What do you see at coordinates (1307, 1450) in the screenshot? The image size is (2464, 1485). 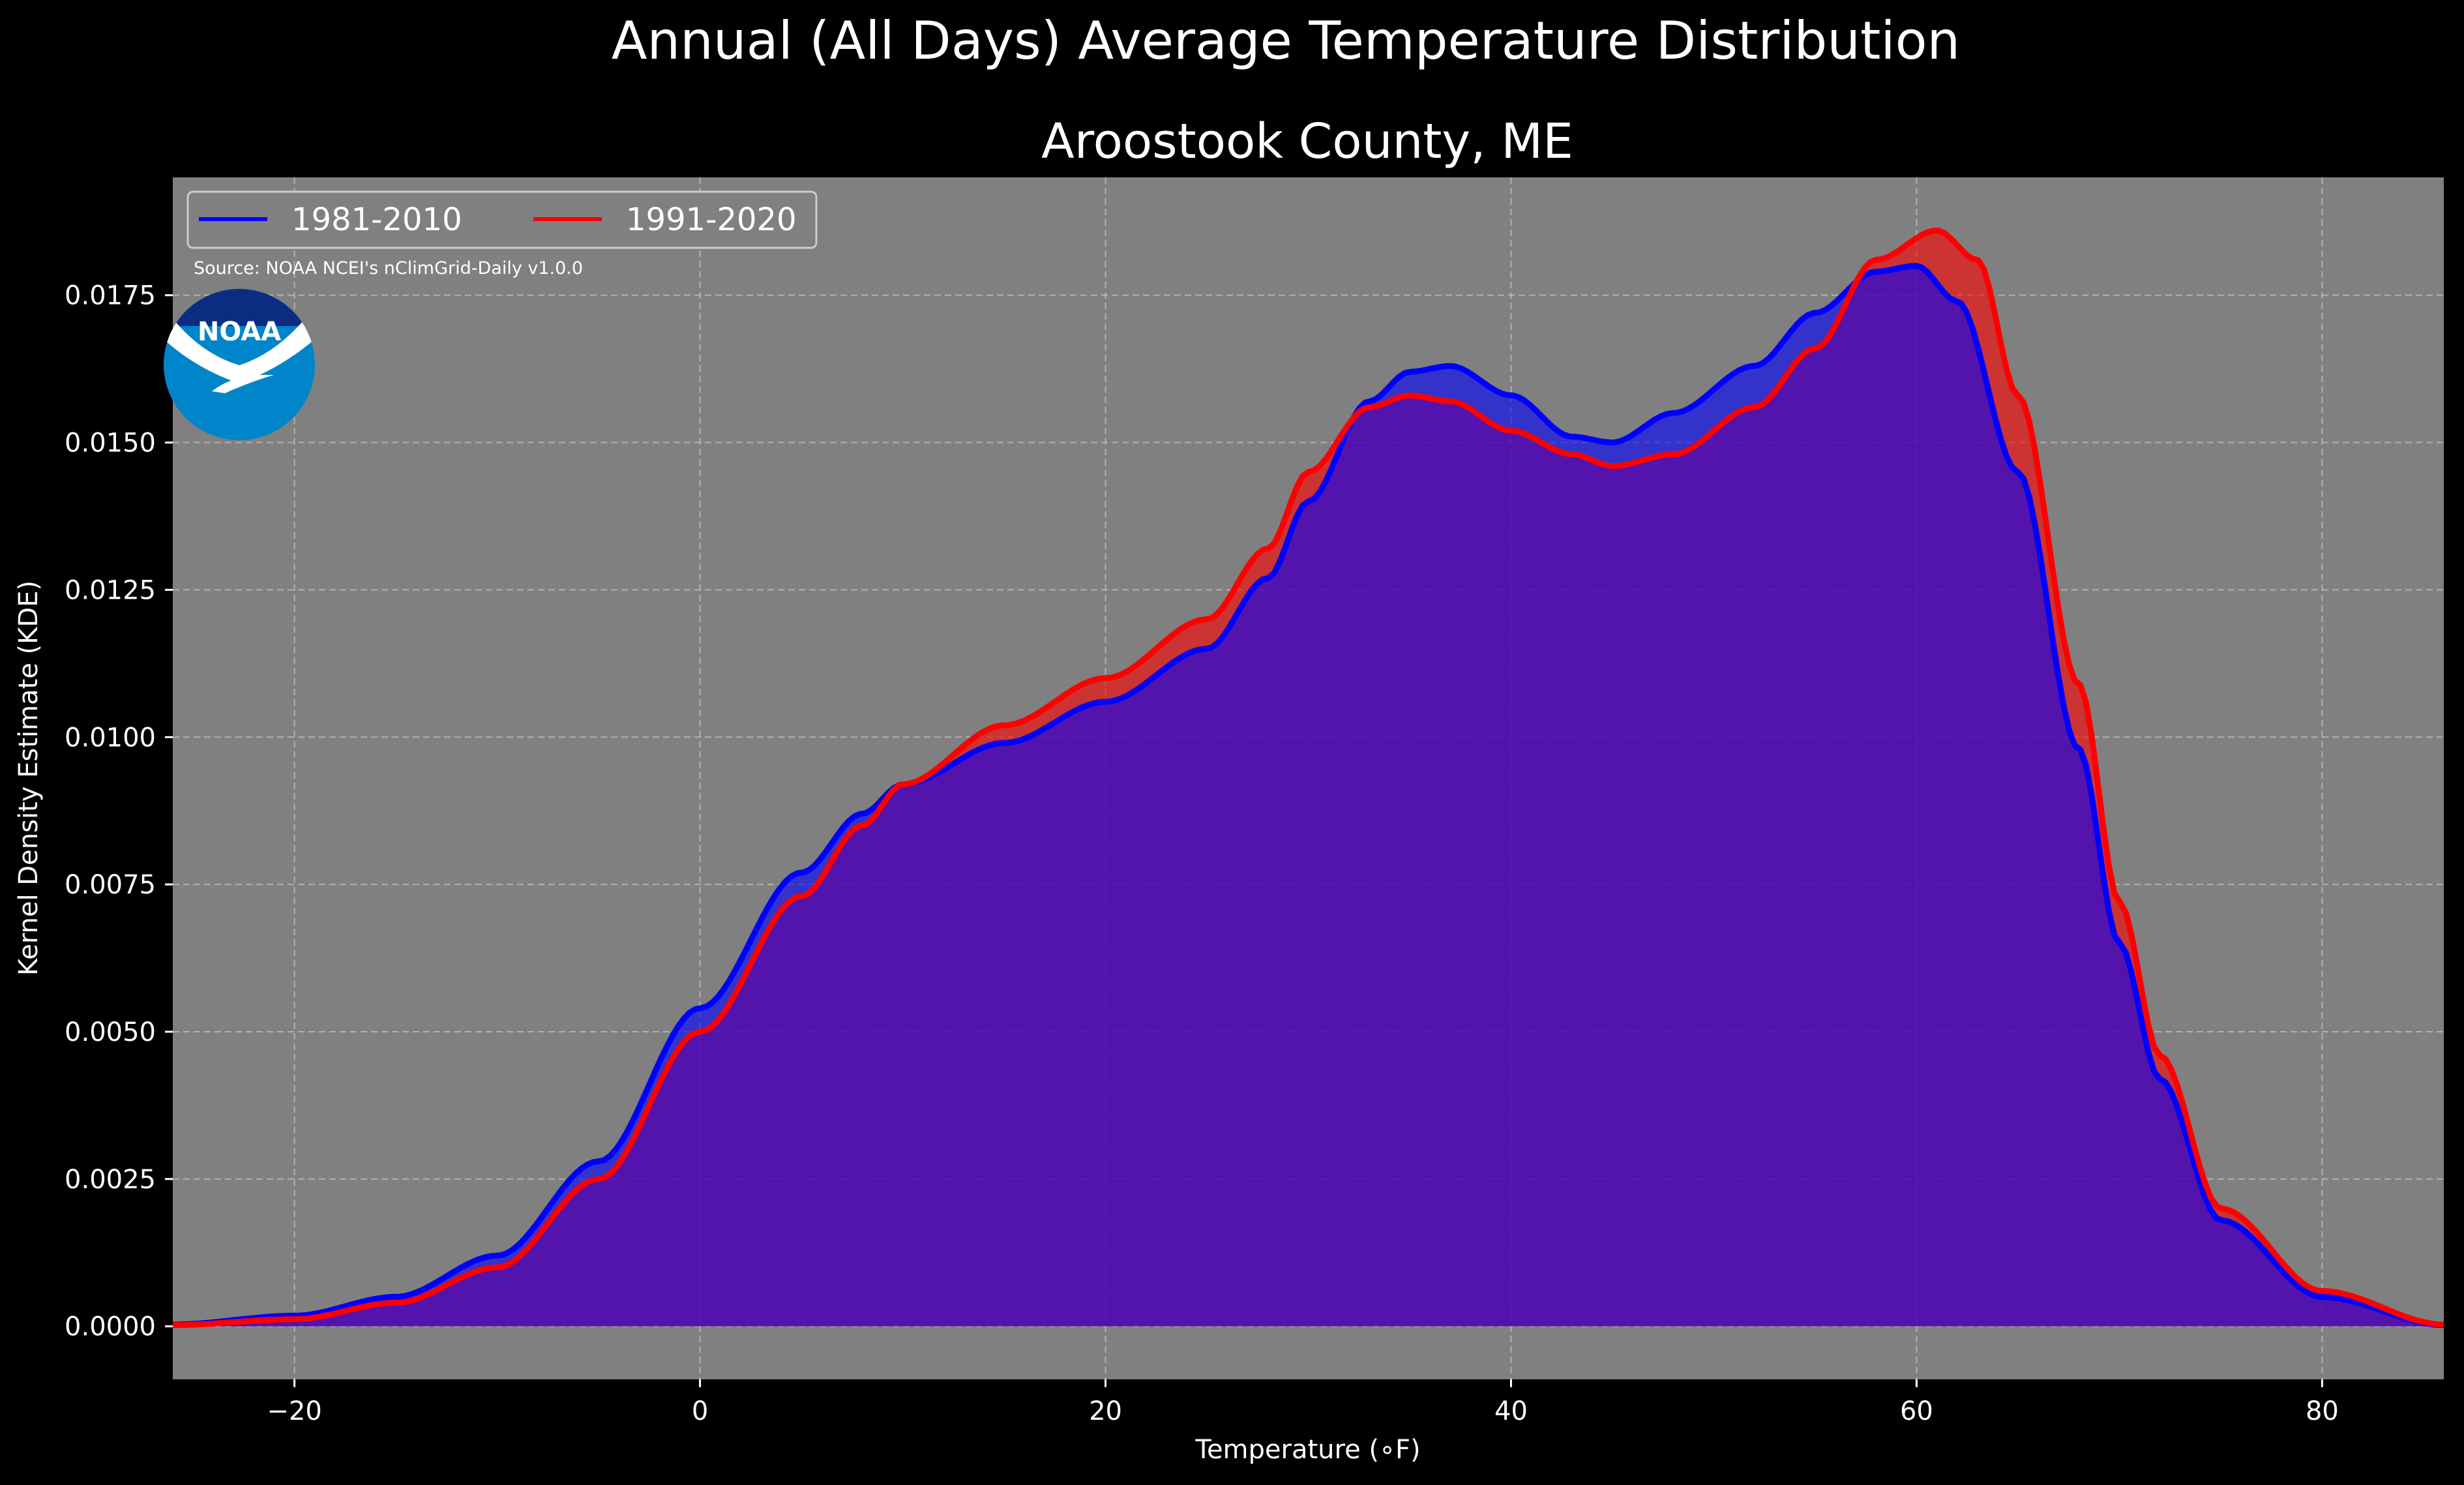 I see `x-axis-label: Temperature (∘F)` at bounding box center [1307, 1450].